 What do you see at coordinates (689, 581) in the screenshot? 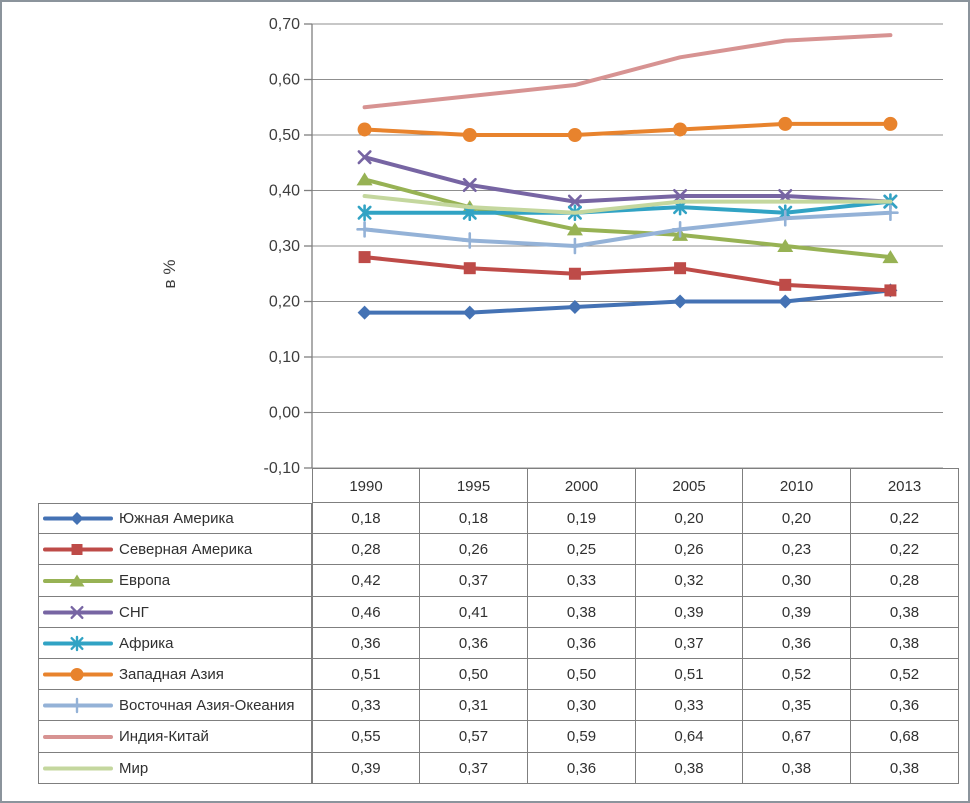
I see `value-cell: 0,32` at bounding box center [689, 581].